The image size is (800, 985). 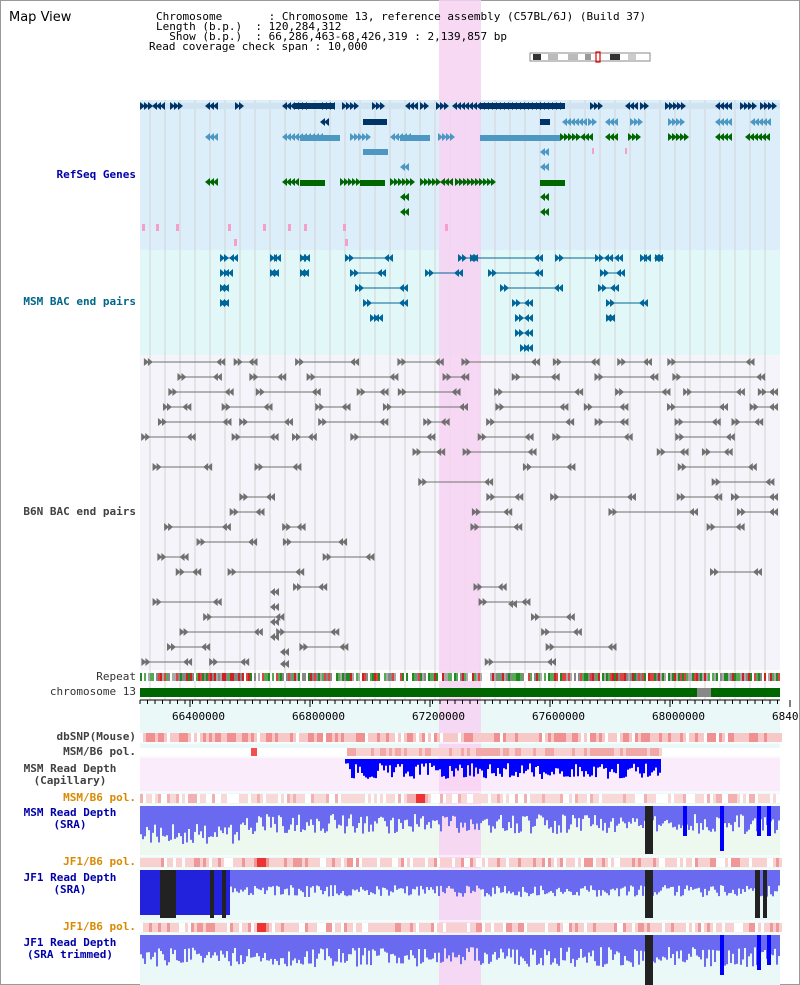 I want to click on track-label-msm-depth-capillary-1: MSM Read Depth, so click(x=70, y=768).